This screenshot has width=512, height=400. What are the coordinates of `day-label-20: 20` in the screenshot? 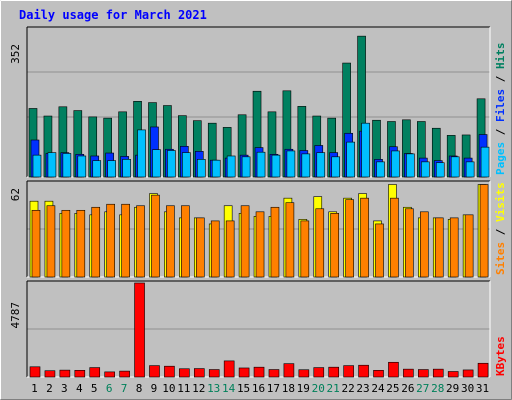 It's located at (318, 388).